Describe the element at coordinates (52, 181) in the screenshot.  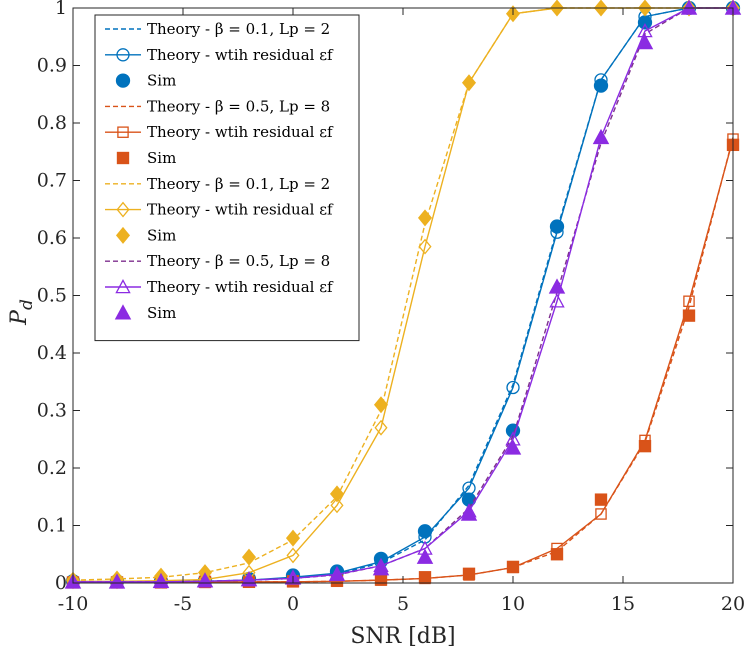
I see `y-tick-label: 0.7` at that location.